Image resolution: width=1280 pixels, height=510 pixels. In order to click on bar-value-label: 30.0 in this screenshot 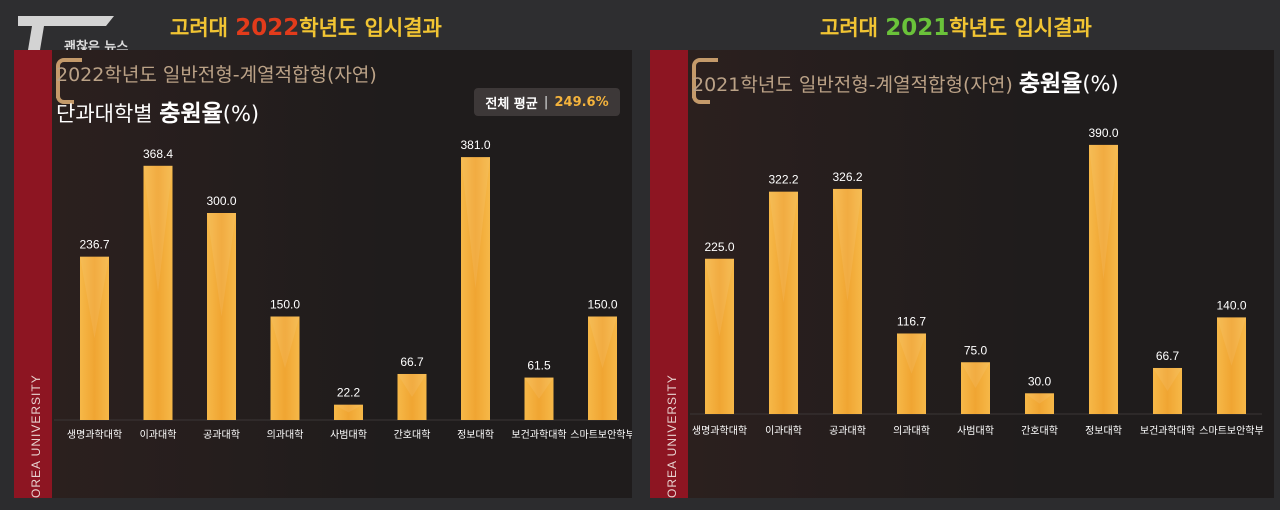, I will do `click(1040, 381)`.